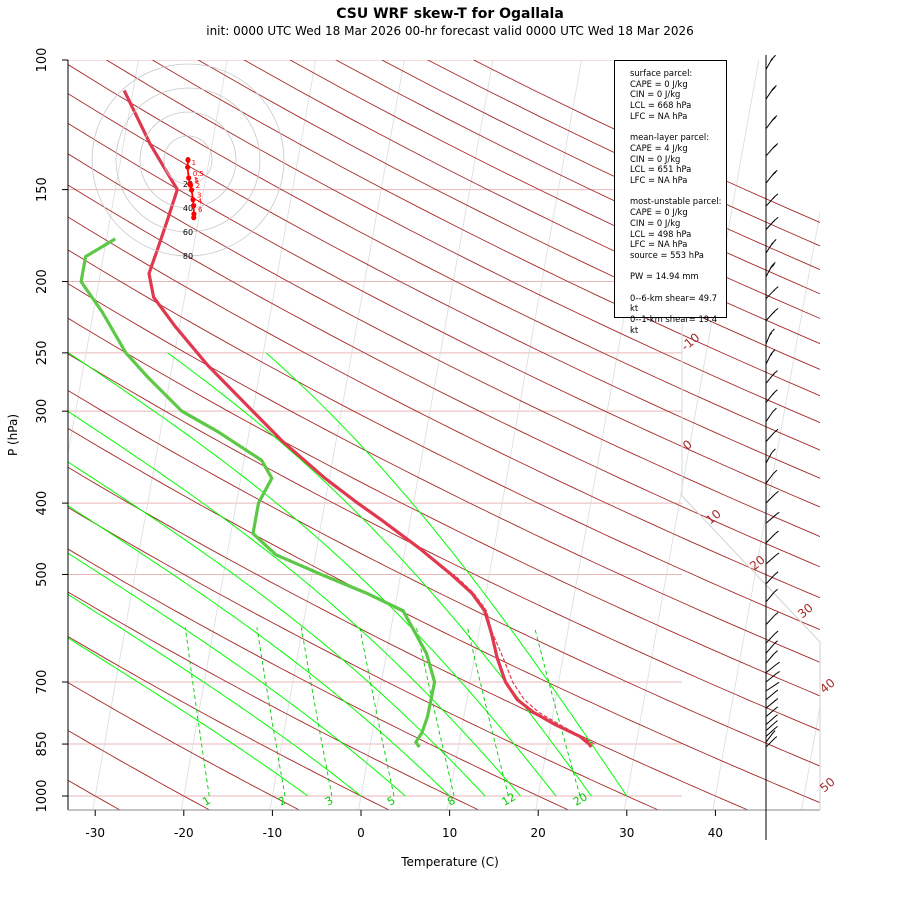 This screenshot has width=900, height=900. What do you see at coordinates (42, 574) in the screenshot?
I see `y-tick-label: 500` at bounding box center [42, 574].